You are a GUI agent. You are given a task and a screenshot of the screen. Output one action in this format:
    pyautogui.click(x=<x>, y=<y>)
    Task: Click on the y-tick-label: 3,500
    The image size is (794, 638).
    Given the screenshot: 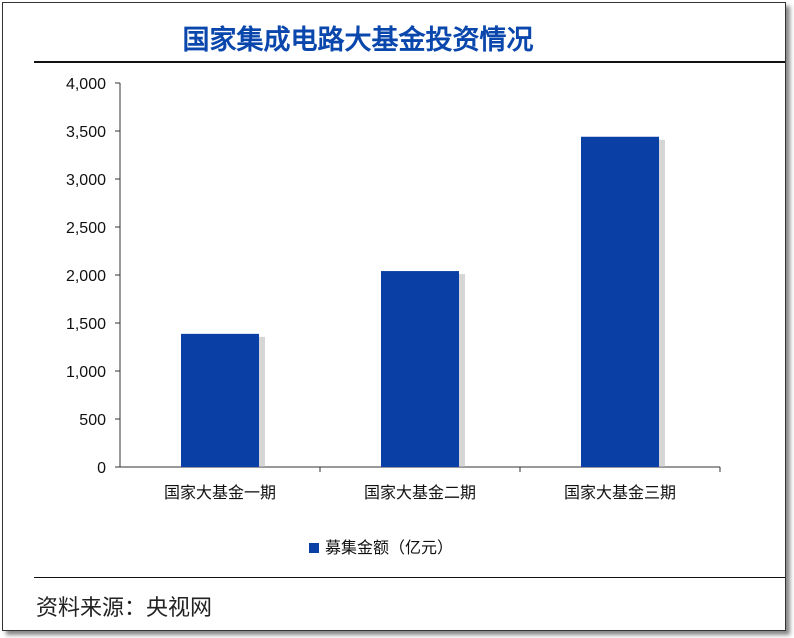 What is the action you would take?
    pyautogui.click(x=86, y=132)
    